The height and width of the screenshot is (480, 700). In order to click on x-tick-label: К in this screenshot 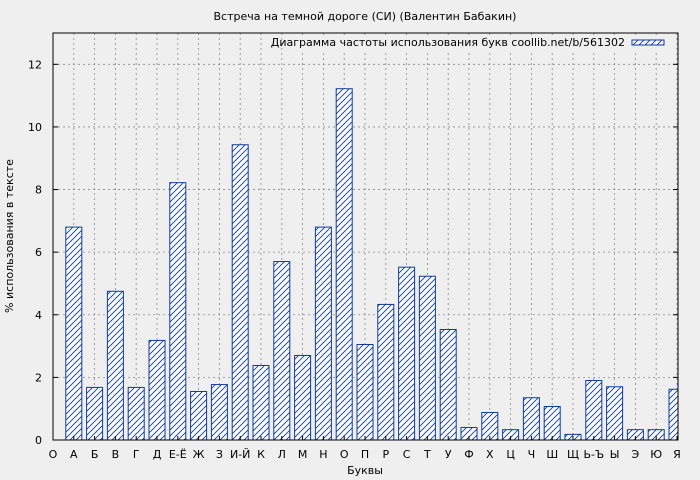, I will do `click(261, 454)`.